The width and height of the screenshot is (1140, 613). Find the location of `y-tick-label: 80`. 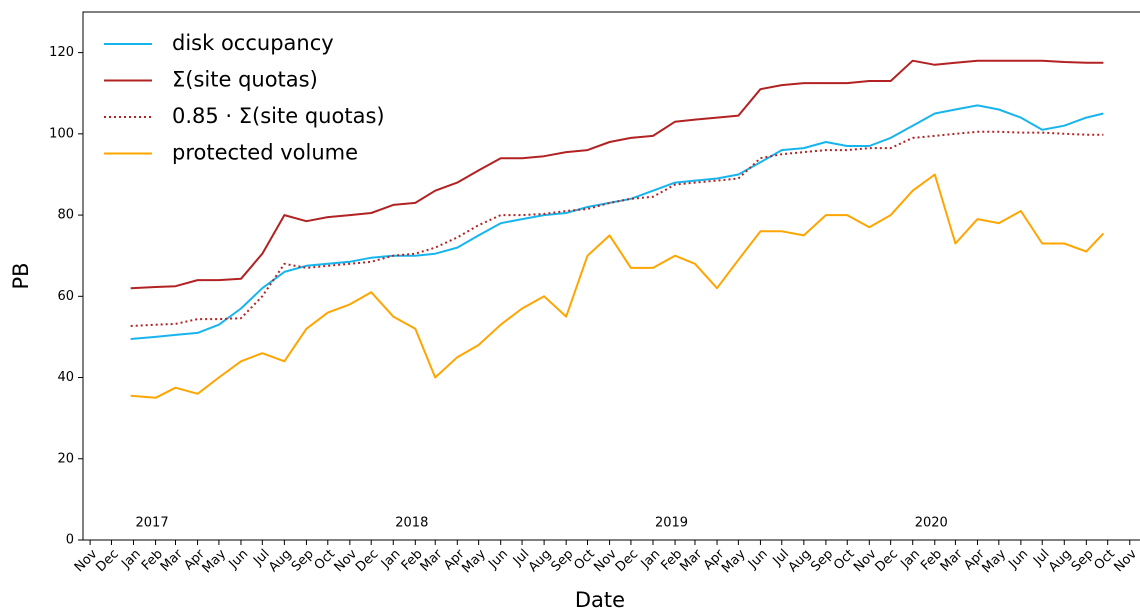

y-tick-label: 80 is located at coordinates (65, 215).